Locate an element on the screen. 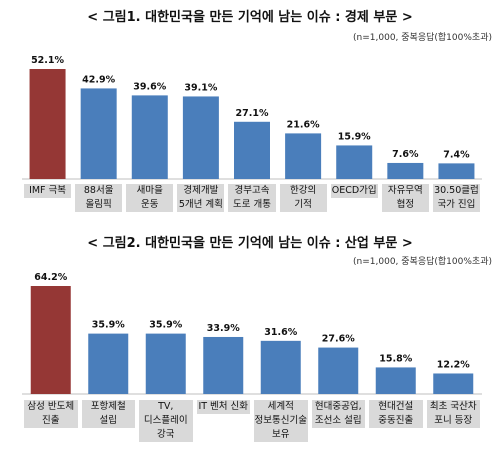 This screenshot has width=500, height=459. data-label: 7.6% is located at coordinates (405, 154).